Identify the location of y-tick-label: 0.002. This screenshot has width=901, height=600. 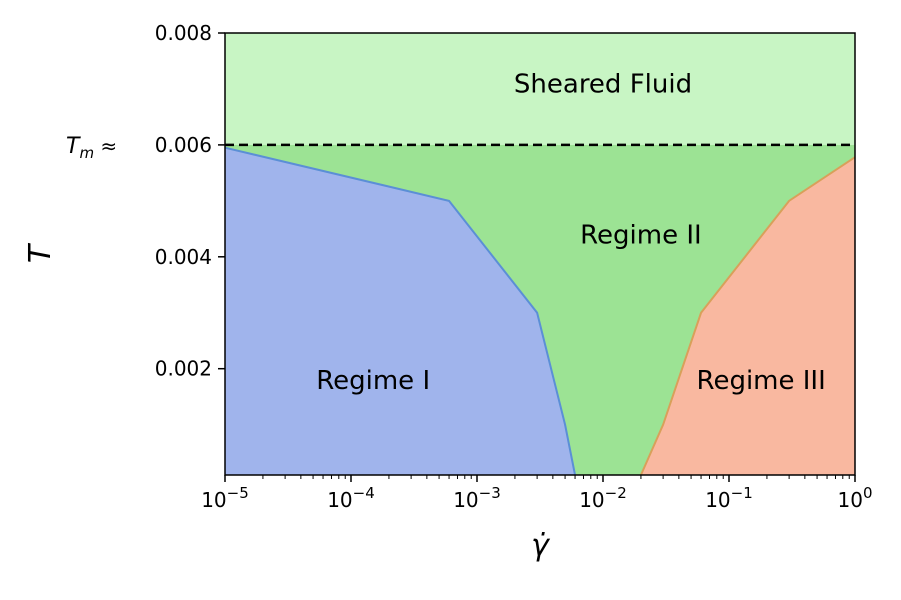
(183, 369).